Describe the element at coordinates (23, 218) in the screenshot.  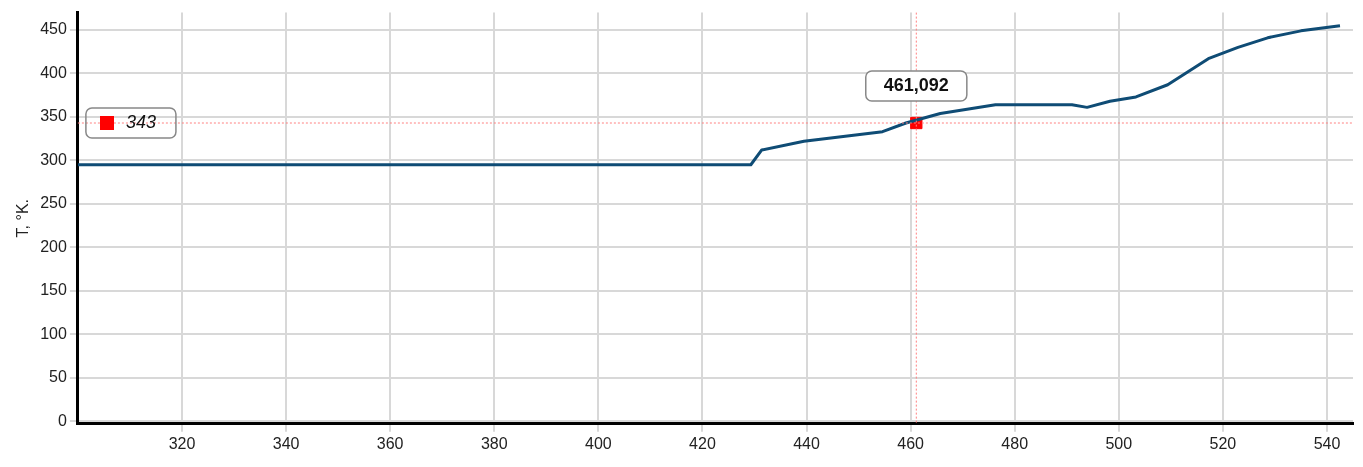
I see `y-axis-title: T, °K.` at that location.